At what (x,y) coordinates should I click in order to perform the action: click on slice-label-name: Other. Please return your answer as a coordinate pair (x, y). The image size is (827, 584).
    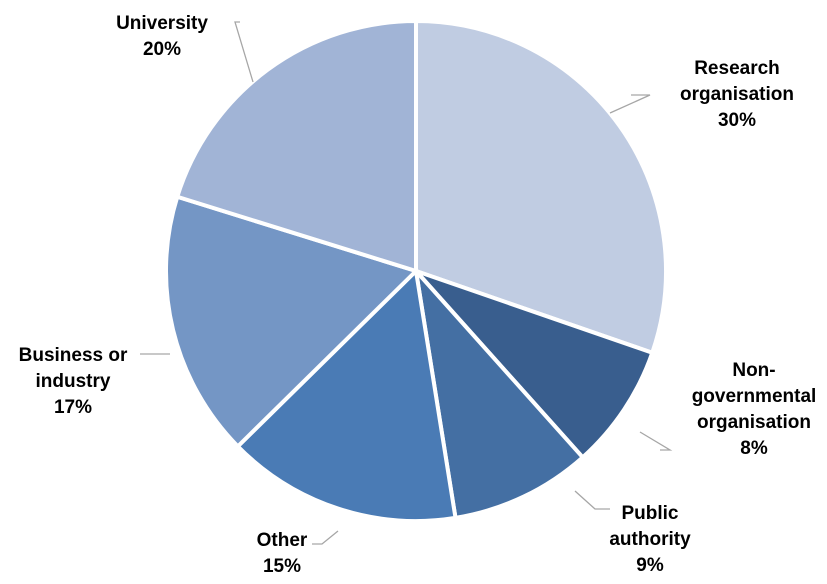
    Looking at the image, I should click on (282, 540).